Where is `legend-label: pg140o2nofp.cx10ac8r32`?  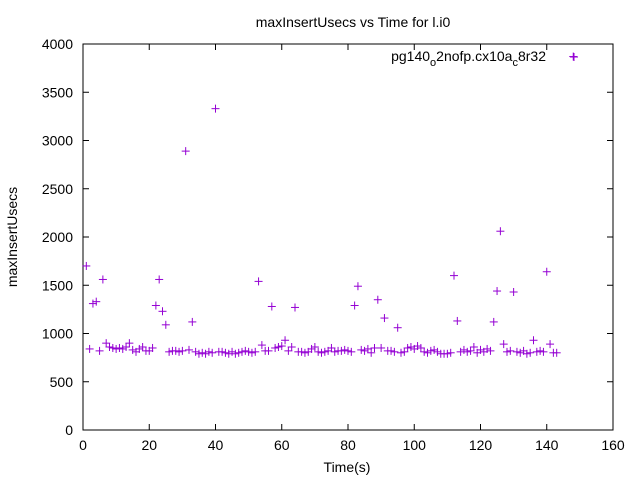 legend-label: pg140o2nofp.cx10ac8r32 is located at coordinates (468, 58).